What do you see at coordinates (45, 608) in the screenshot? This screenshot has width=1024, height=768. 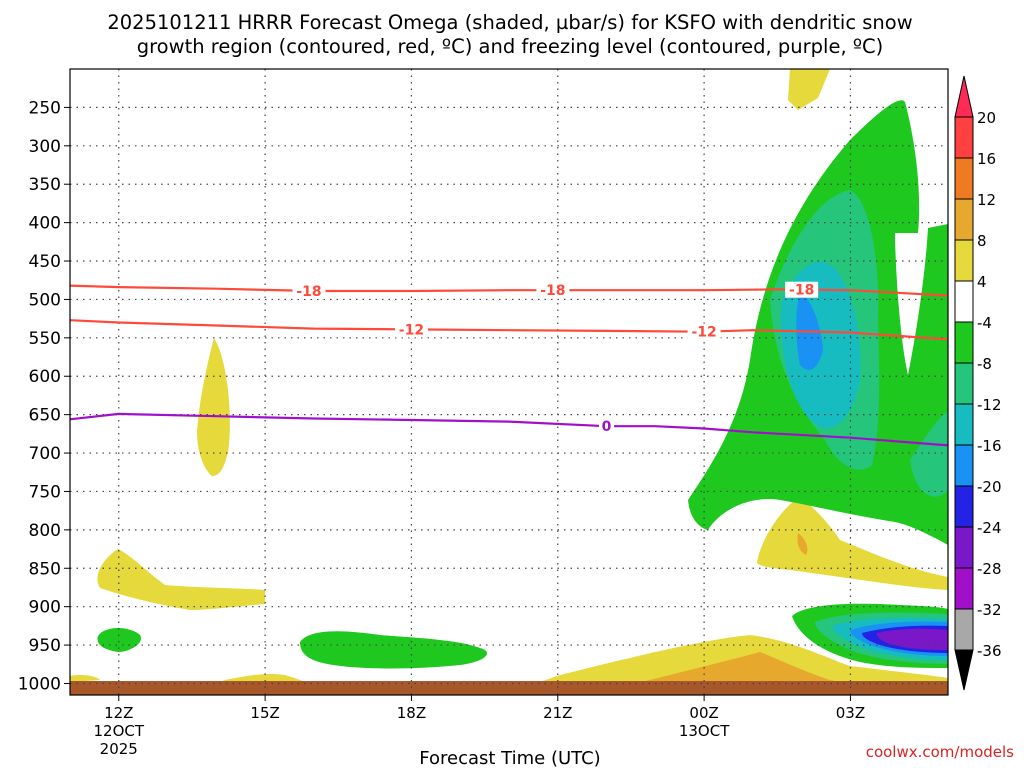 I see `y-tick-label: 900` at bounding box center [45, 608].